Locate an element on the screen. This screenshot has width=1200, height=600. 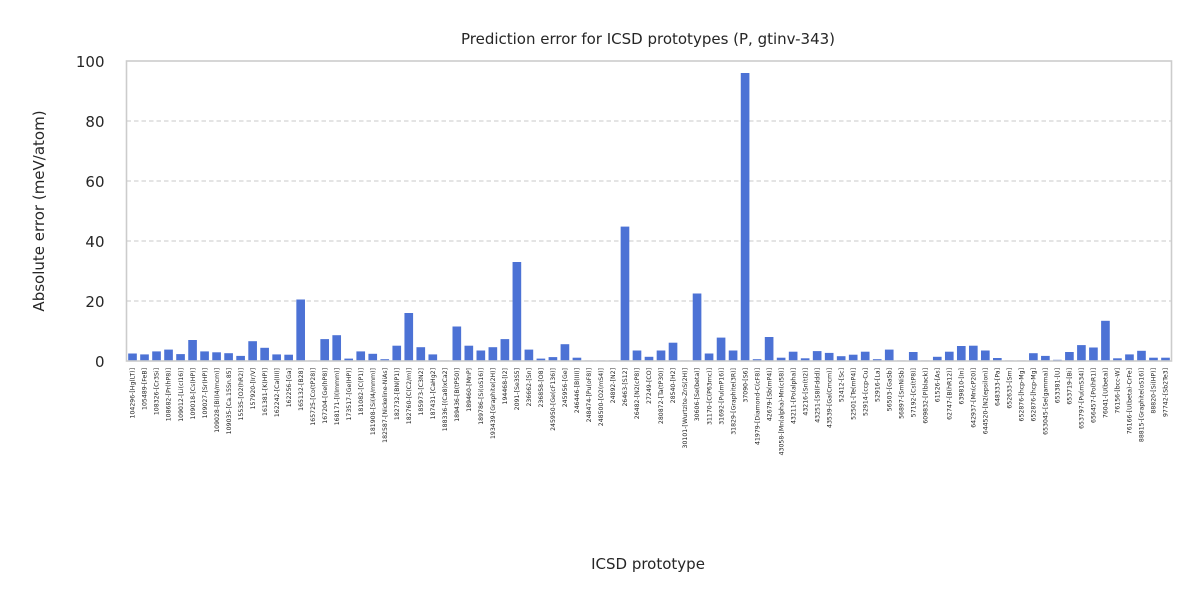
x-tick-label: 56503-[GaSb] is located at coordinates (889, 389).